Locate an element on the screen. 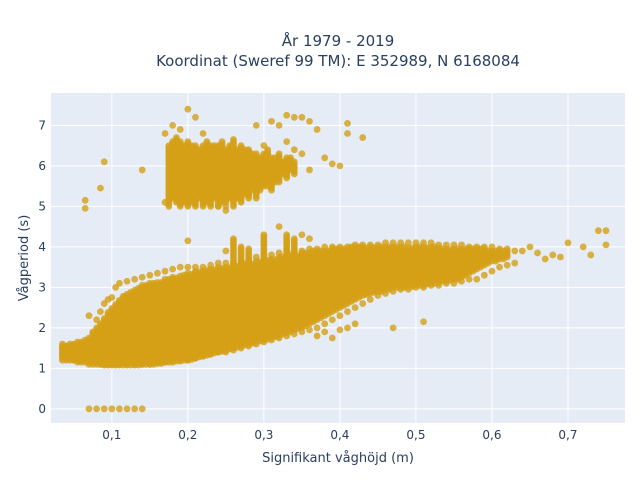 The width and height of the screenshot is (640, 484). y-tick-label: 7 is located at coordinates (42, 125).